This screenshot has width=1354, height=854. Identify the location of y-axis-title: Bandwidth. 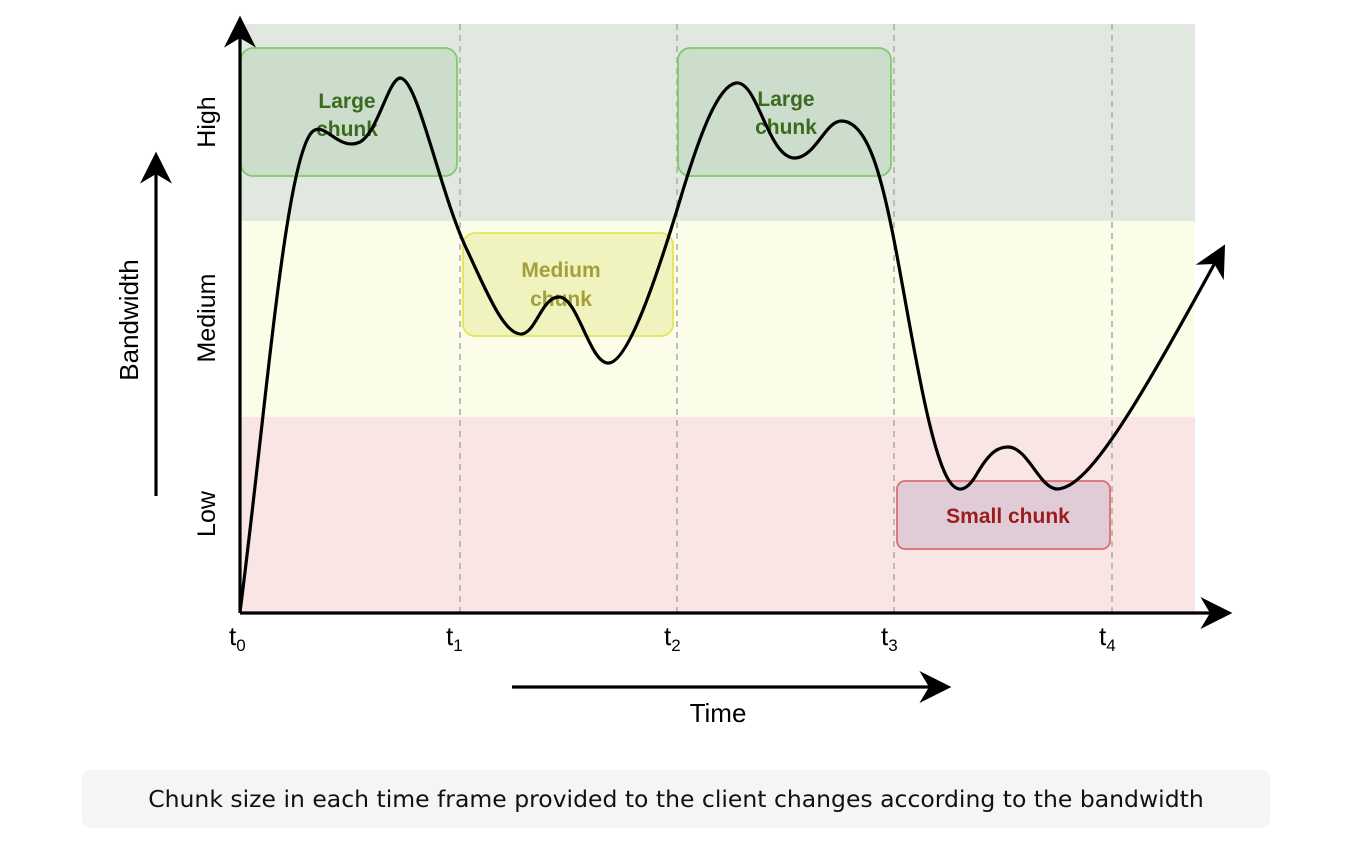
(129, 319).